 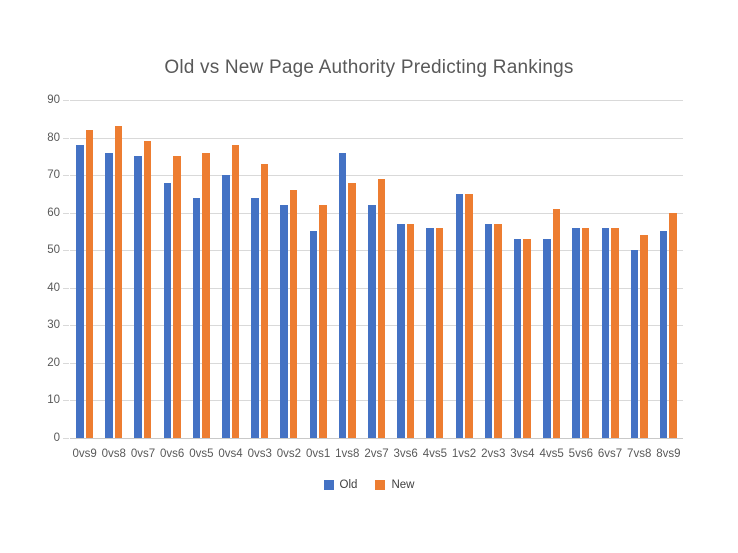 I want to click on bar-new-3vs6, so click(x=410, y=330).